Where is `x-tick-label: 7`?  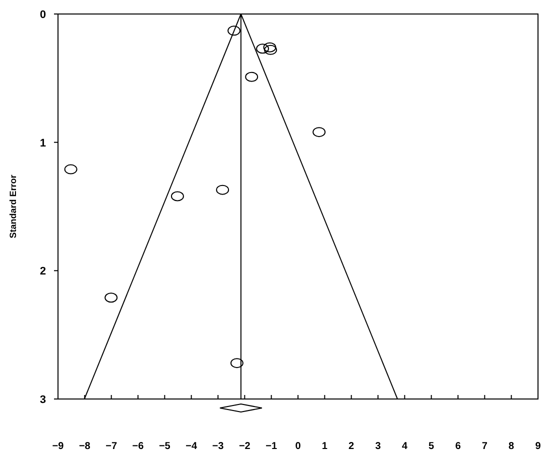
x-tick-label: 7 is located at coordinates (485, 446).